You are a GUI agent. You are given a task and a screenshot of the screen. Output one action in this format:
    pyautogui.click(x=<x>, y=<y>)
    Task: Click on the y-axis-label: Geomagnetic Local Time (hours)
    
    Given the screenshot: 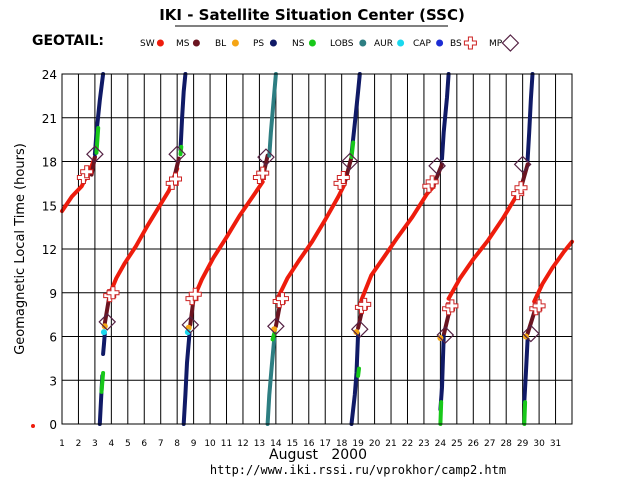 What is the action you would take?
    pyautogui.click(x=20, y=249)
    